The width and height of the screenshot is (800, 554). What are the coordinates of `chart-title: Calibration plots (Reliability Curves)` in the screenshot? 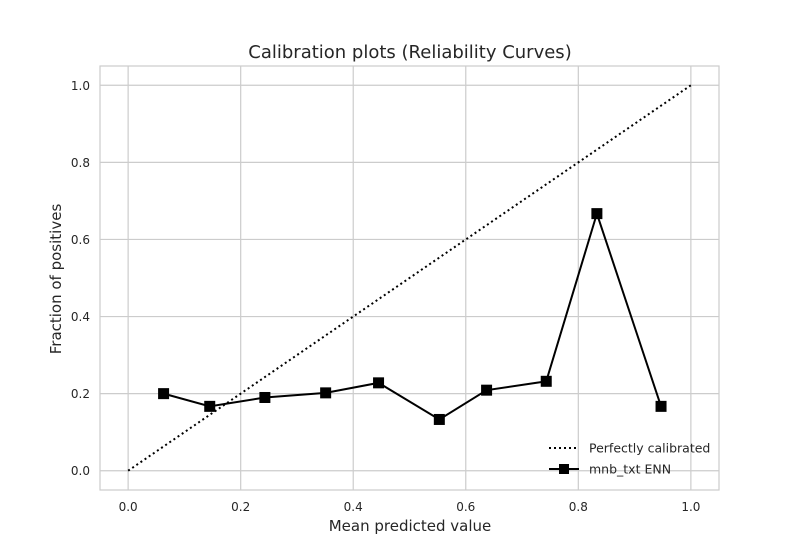 It's located at (409, 52).